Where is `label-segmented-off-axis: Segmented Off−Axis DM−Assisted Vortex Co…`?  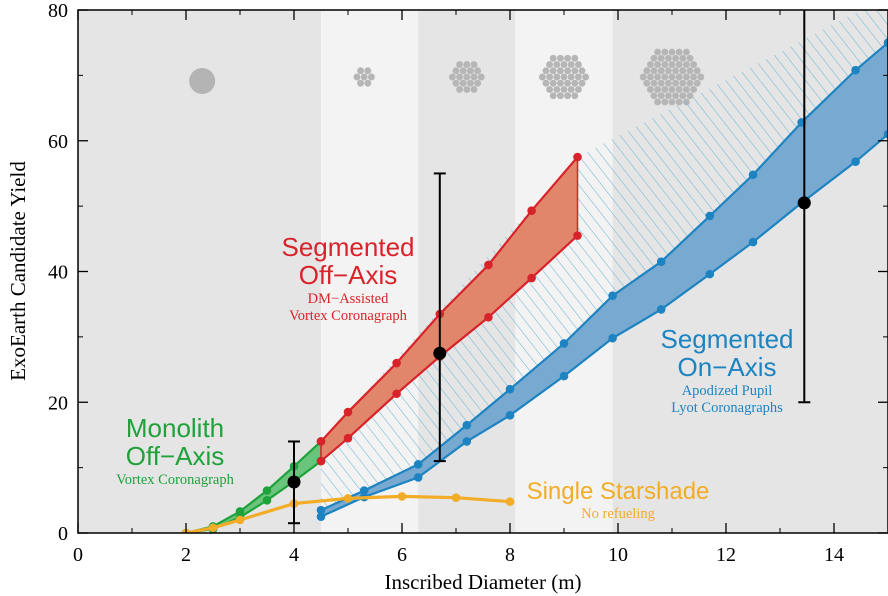
label-segmented-off-axis: Segmented Off−Axis DM−Assisted Vortex Co… is located at coordinates (348, 278).